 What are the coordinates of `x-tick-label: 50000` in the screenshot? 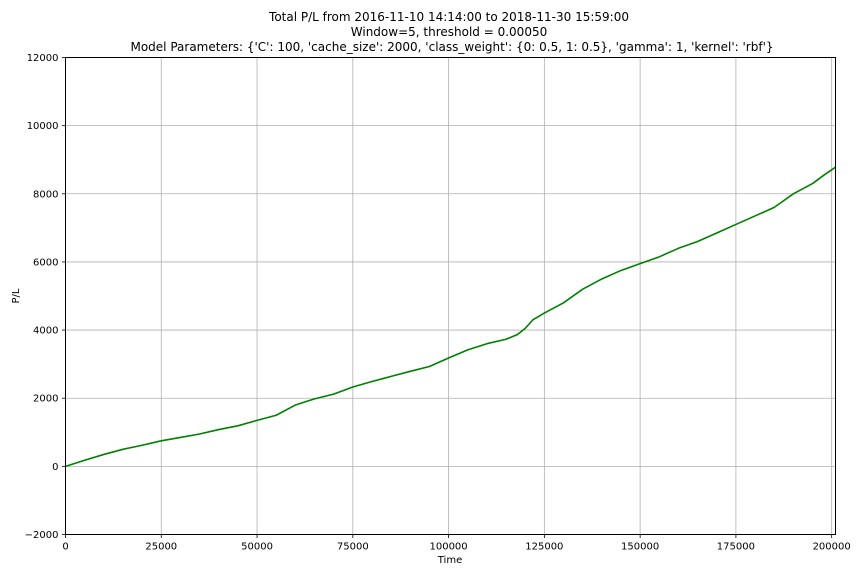 It's located at (257, 547).